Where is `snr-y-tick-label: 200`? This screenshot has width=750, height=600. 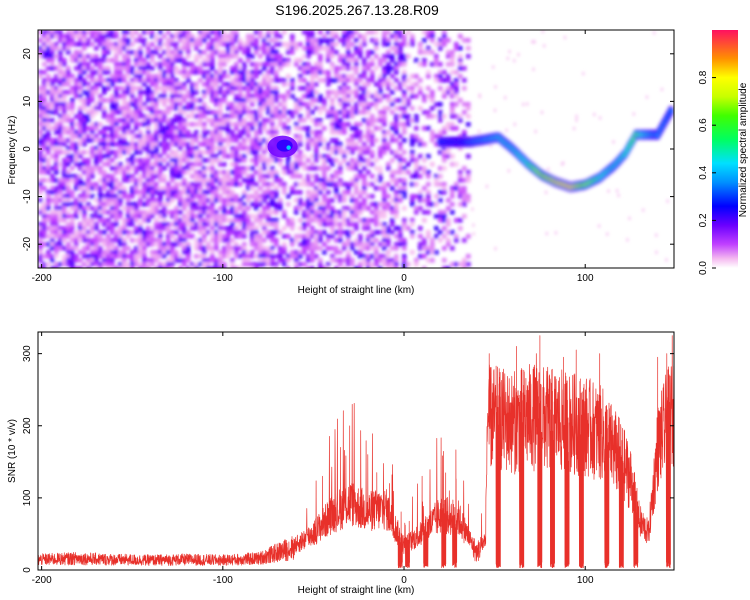 snr-y-tick-label: 200 is located at coordinates (27, 425).